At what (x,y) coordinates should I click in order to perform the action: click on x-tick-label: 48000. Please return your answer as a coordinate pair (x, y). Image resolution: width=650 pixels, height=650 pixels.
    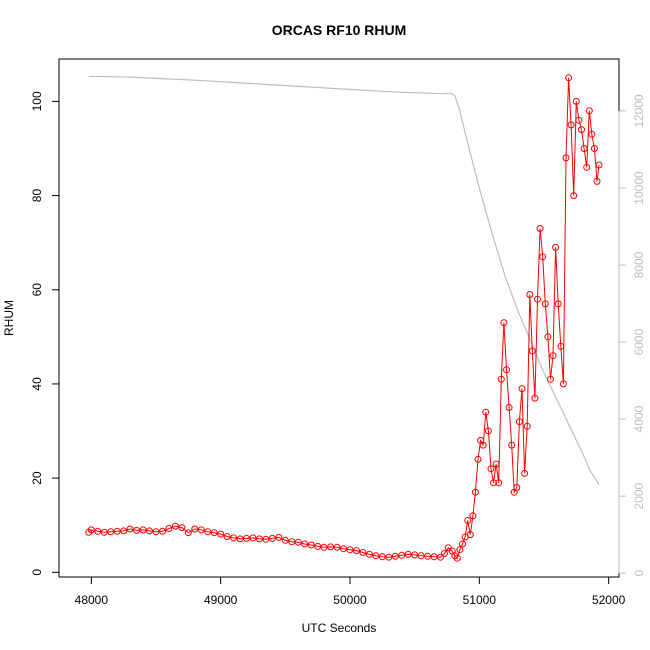
    Looking at the image, I should click on (92, 600).